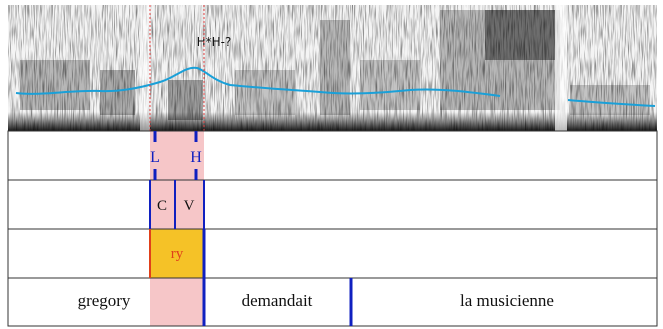 Image resolution: width=663 pixels, height=329 pixels. I want to click on syllable-label: ry, so click(177, 254).